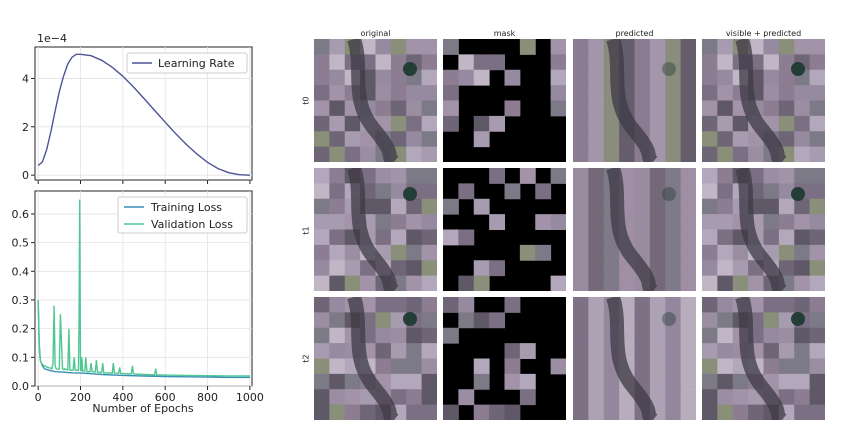 The image size is (846, 429). I want to click on tile-mask-t1, so click(504, 229).